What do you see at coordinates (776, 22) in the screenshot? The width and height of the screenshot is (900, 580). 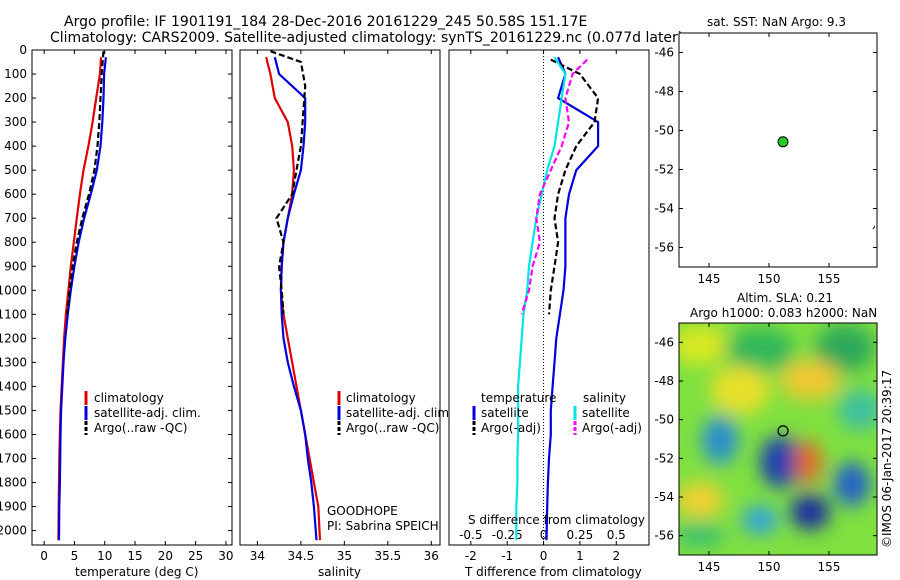 I see `sst-map-title: sat. SST: NaN Argo: 9.3` at bounding box center [776, 22].